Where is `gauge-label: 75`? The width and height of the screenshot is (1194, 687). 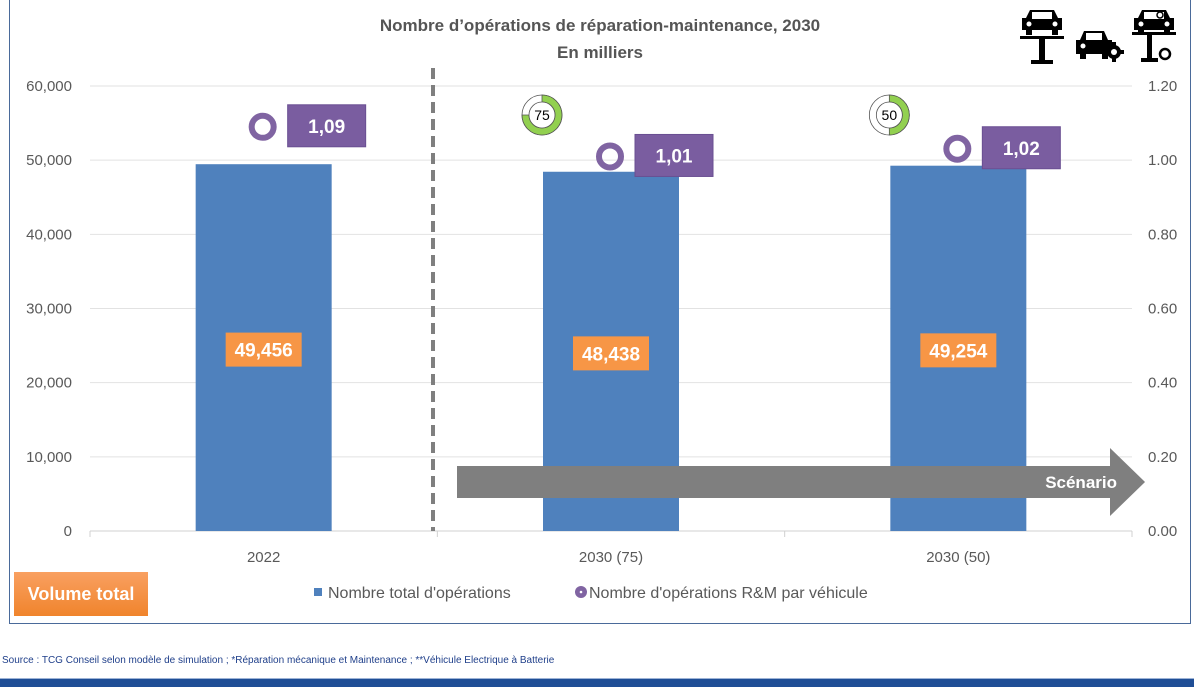 gauge-label: 75 is located at coordinates (542, 115).